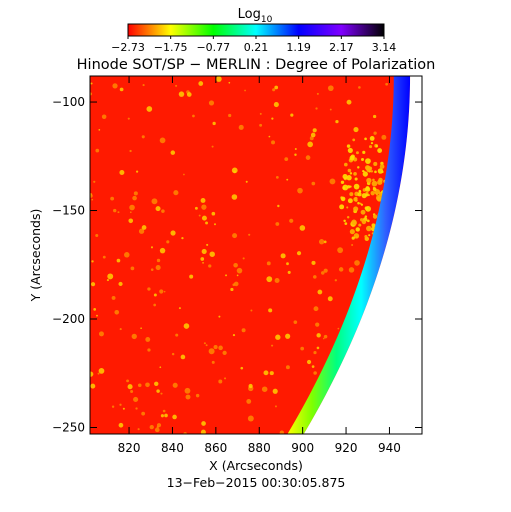 This screenshot has height=512, width=511. Describe the element at coordinates (341, 47) in the screenshot. I see `colorbar-tick-label: 2.17` at that location.